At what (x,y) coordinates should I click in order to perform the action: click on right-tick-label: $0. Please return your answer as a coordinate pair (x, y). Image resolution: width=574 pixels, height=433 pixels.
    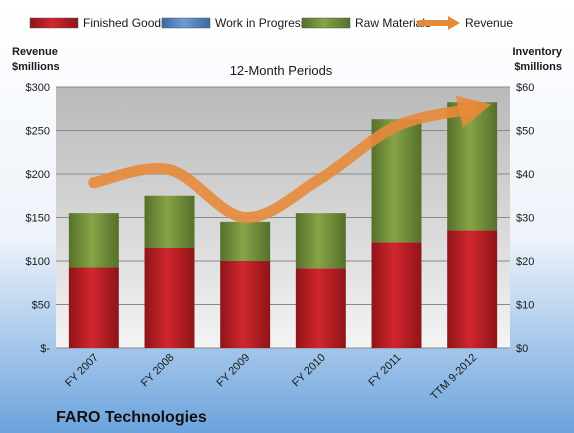
    Looking at the image, I should click on (522, 349).